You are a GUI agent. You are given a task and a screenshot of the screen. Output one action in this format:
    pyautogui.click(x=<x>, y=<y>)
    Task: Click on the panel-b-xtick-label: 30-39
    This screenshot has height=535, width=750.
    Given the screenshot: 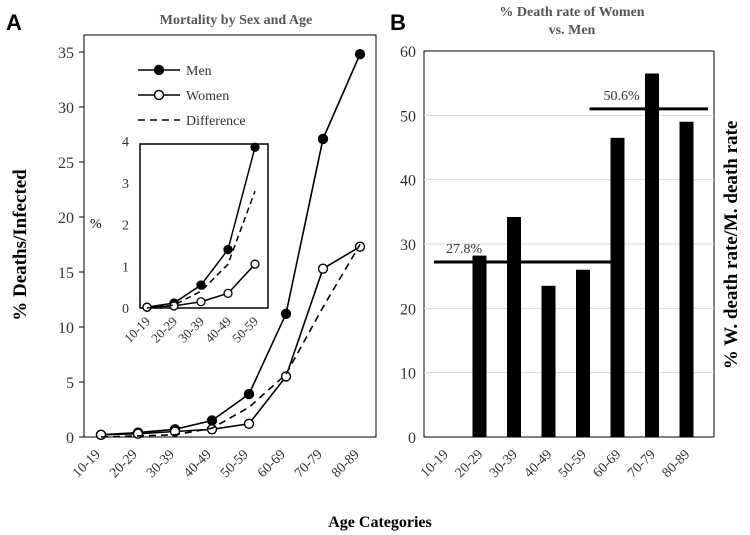 What is the action you would take?
    pyautogui.click(x=504, y=464)
    